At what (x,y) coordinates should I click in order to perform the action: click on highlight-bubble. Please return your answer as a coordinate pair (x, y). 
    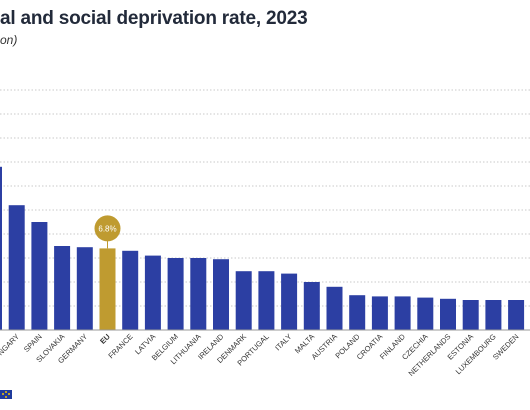
    Looking at the image, I should click on (107, 228).